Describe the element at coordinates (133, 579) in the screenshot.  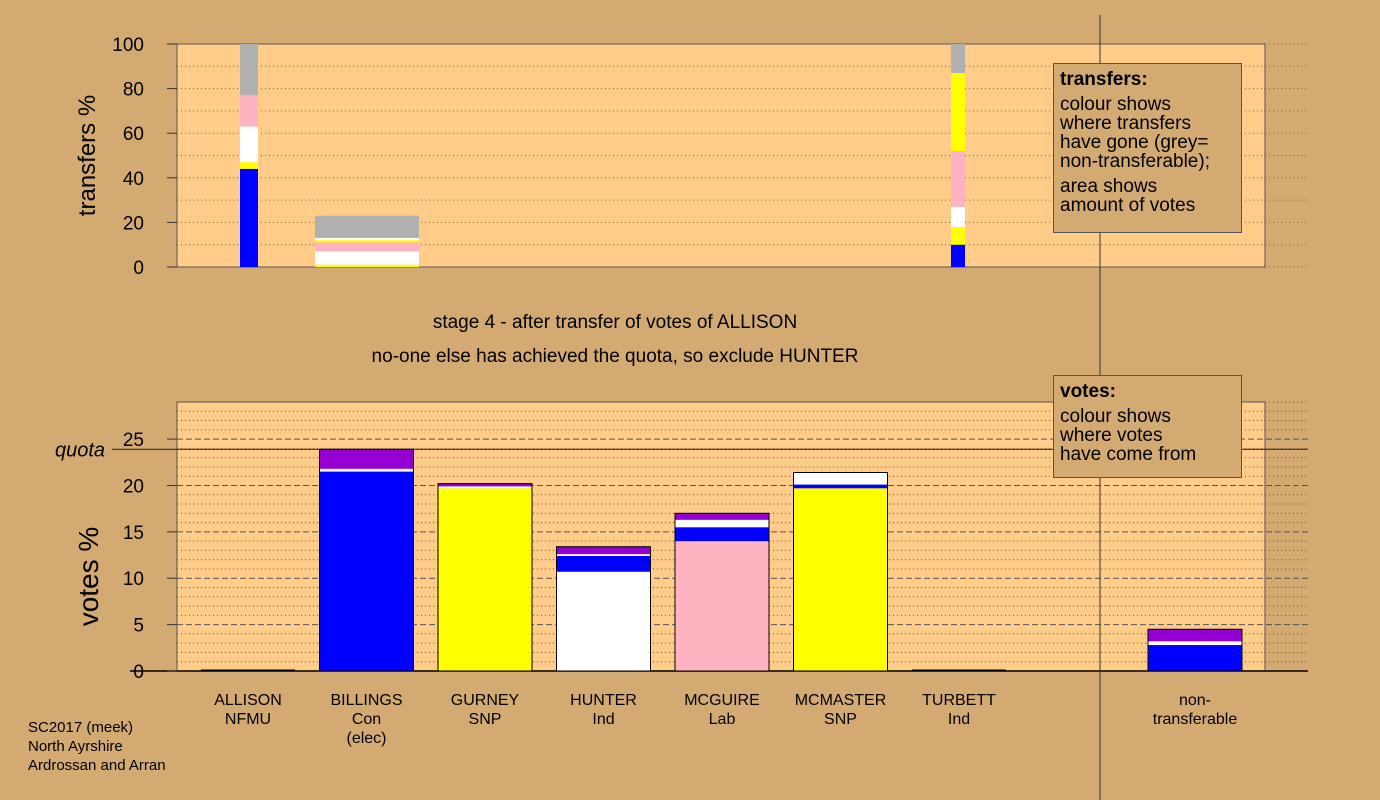
I see `votes-y-tick-label: 10` at that location.